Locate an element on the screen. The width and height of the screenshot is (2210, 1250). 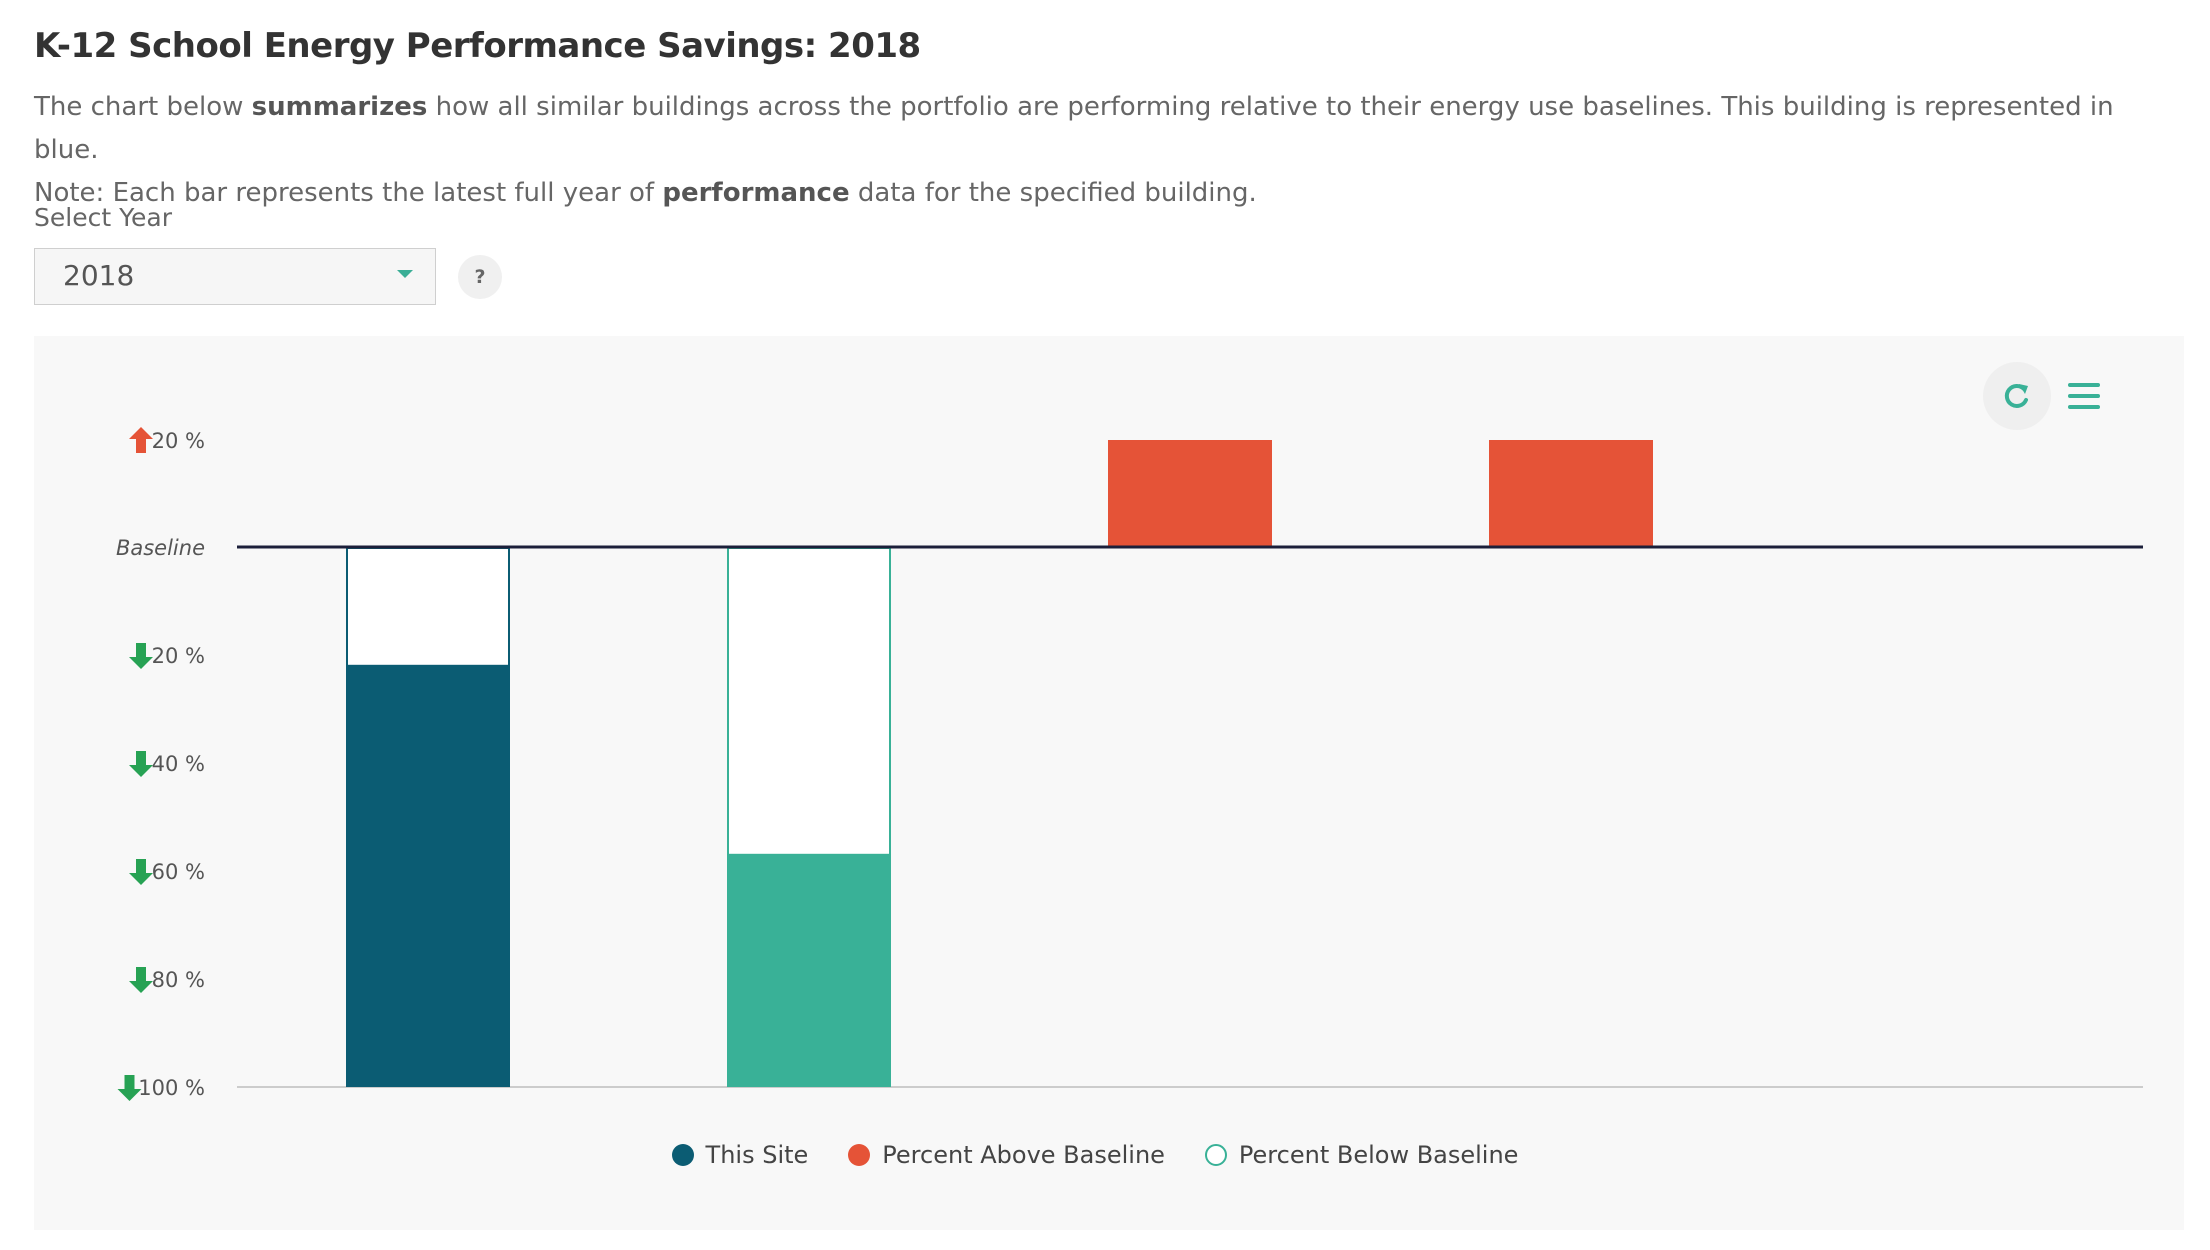
legend-label: This Site is located at coordinates (757, 1155).